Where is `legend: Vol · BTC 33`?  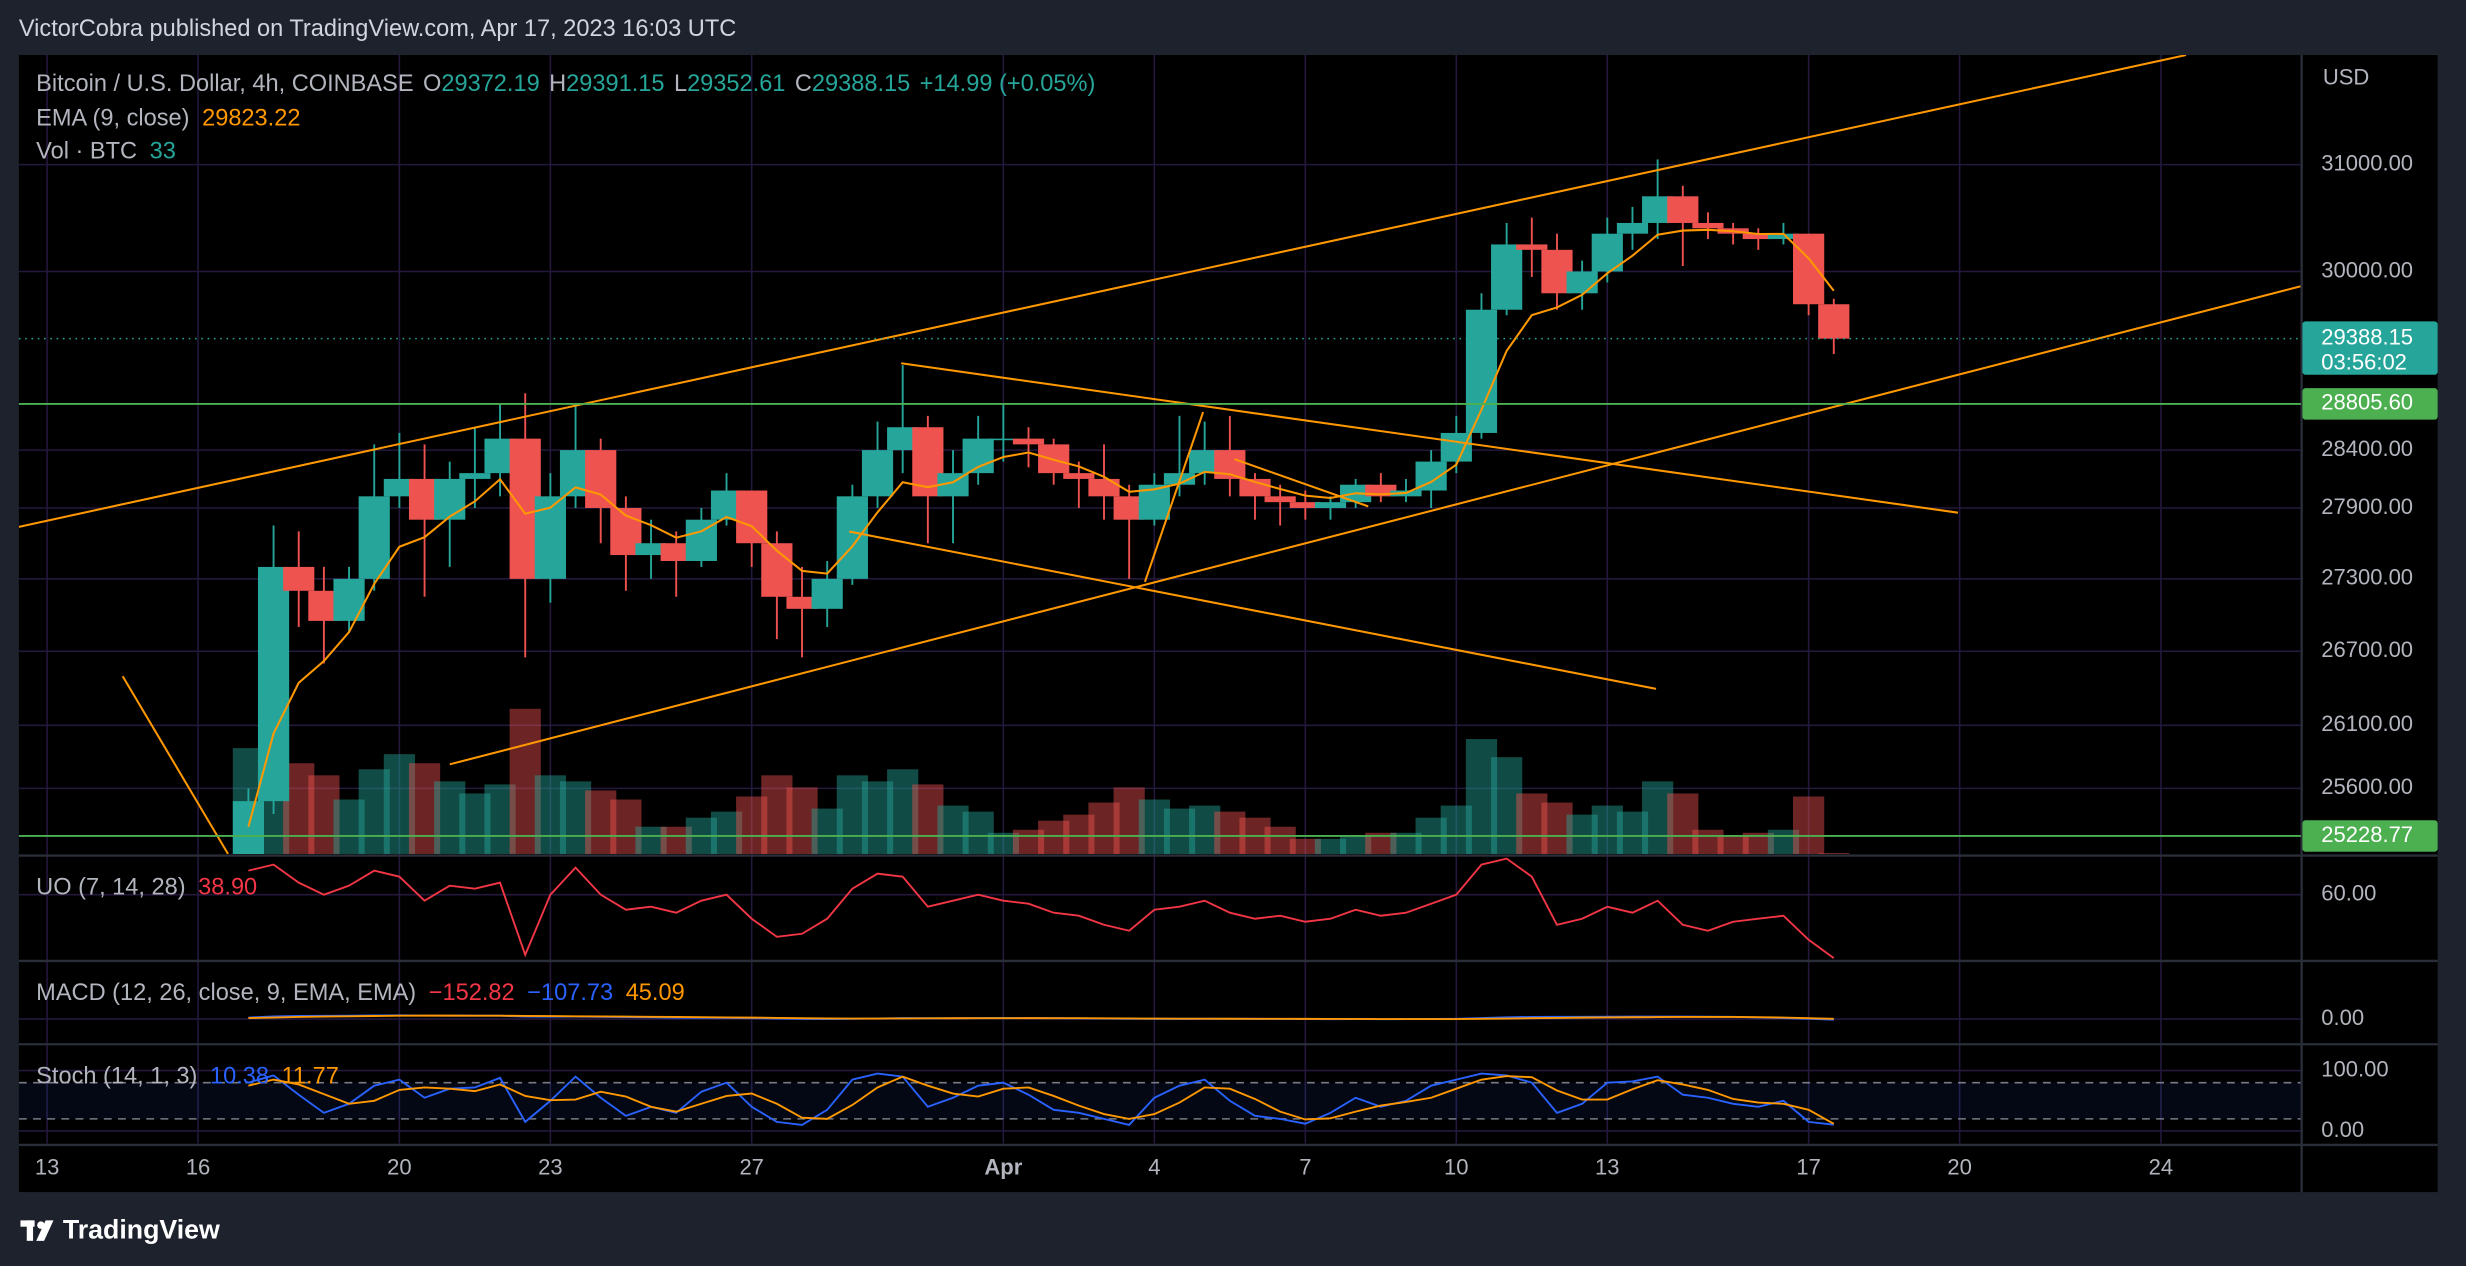
legend: Vol · BTC 33 is located at coordinates (106, 151).